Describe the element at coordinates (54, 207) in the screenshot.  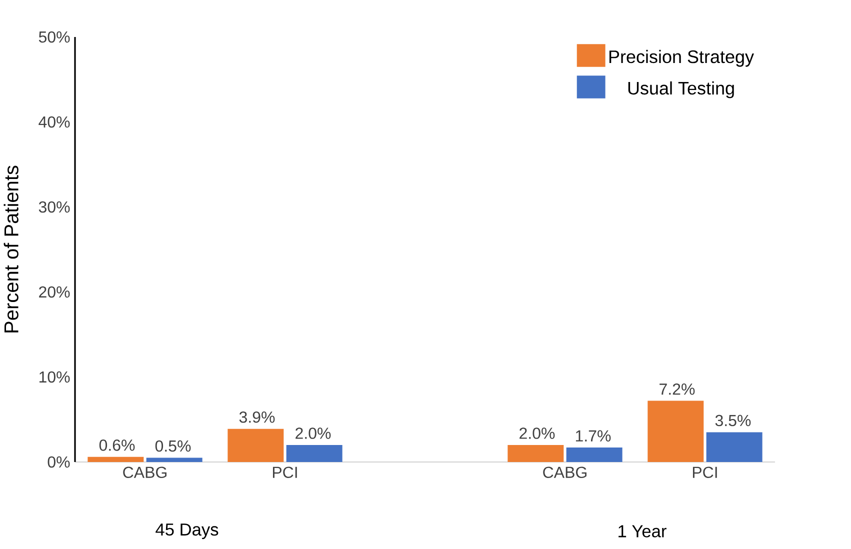
I see `y-tick-label: 30%` at that location.